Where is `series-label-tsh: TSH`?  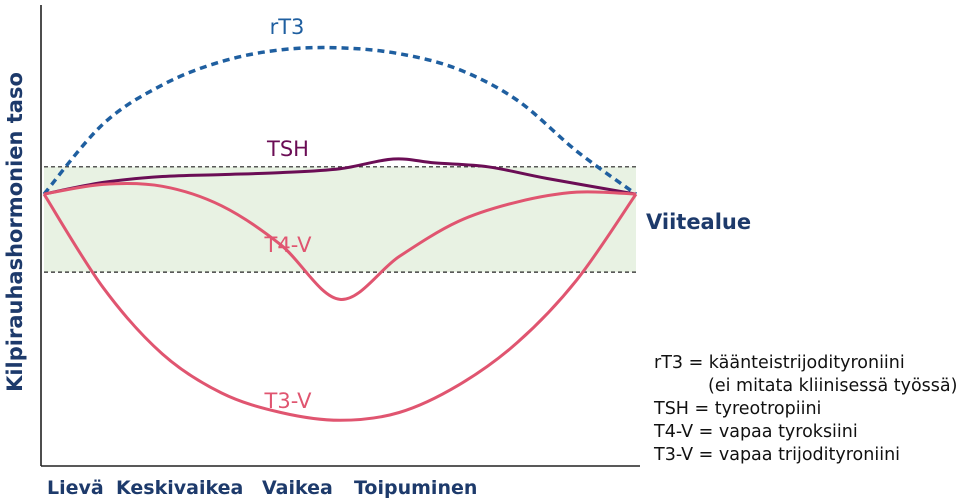
series-label-tsh: TSH is located at coordinates (287, 149).